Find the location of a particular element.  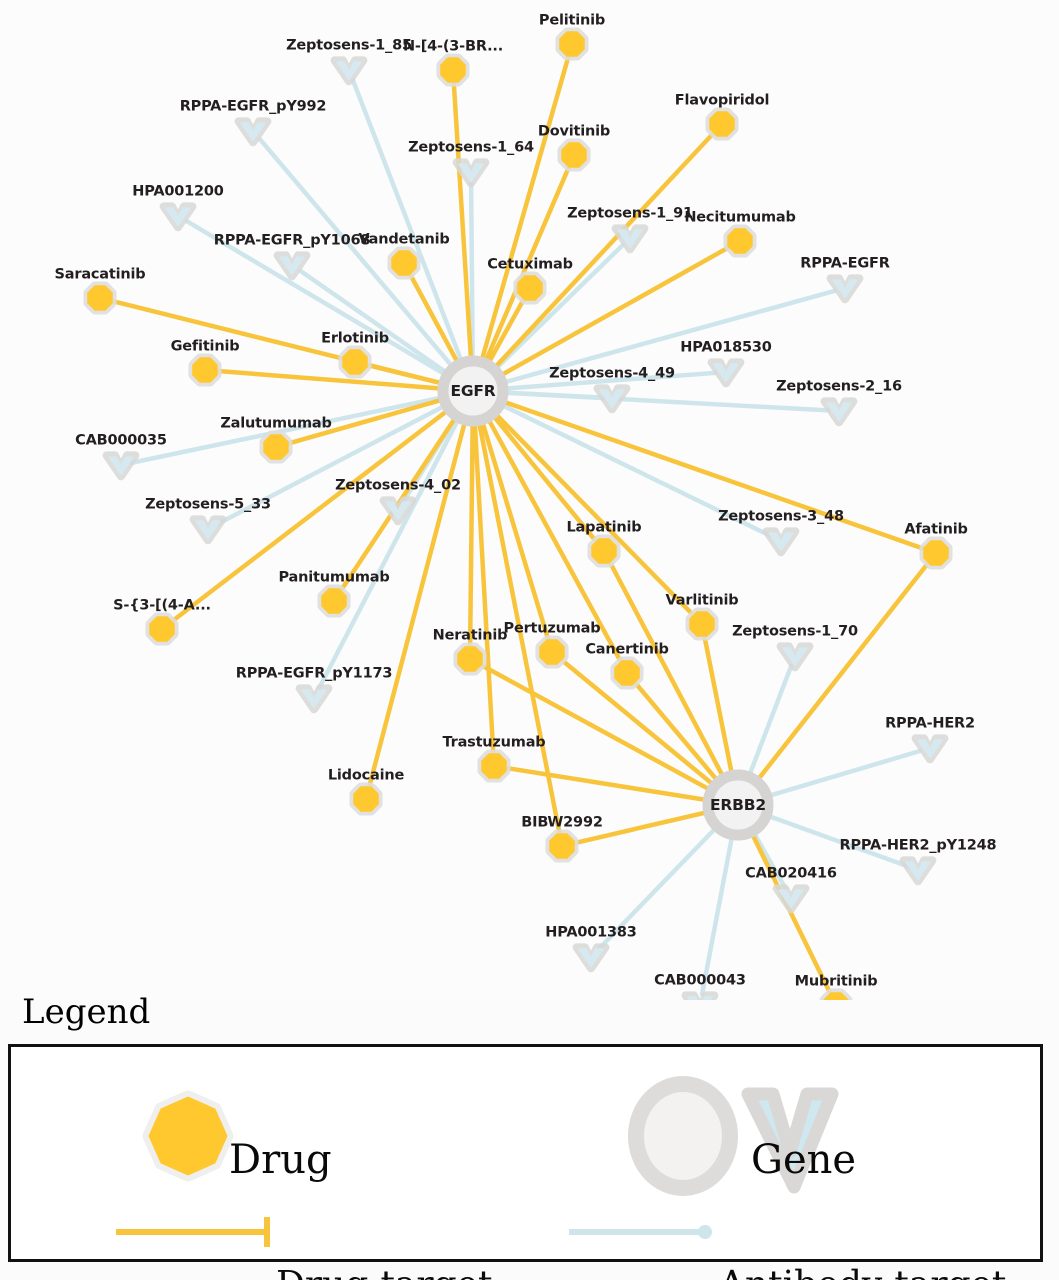

antibody-label: RPPA-EGFR_pY1173 is located at coordinates (314, 673).